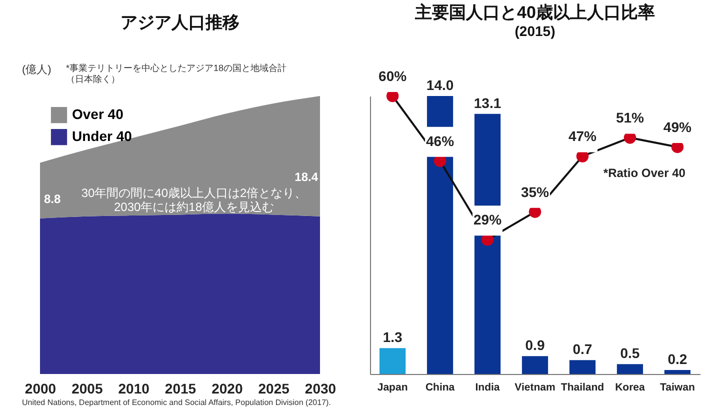 This screenshot has height=412, width=704. I want to click on annotation: 18.4, so click(306, 177).